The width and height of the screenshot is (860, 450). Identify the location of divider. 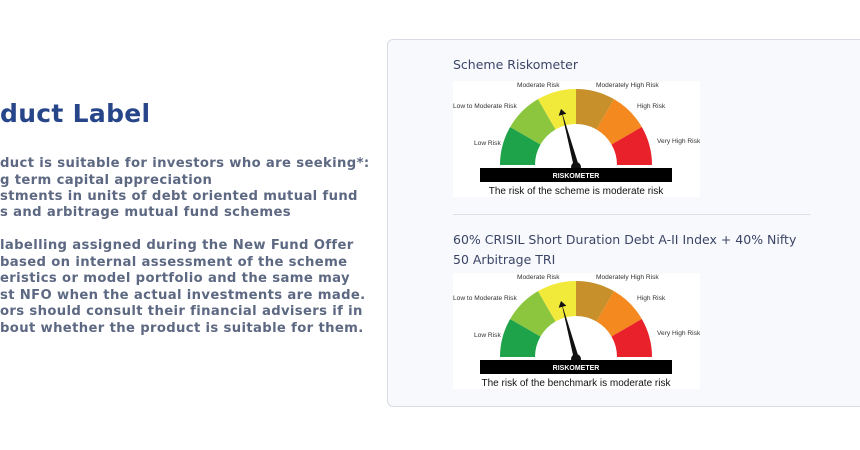
(631, 214).